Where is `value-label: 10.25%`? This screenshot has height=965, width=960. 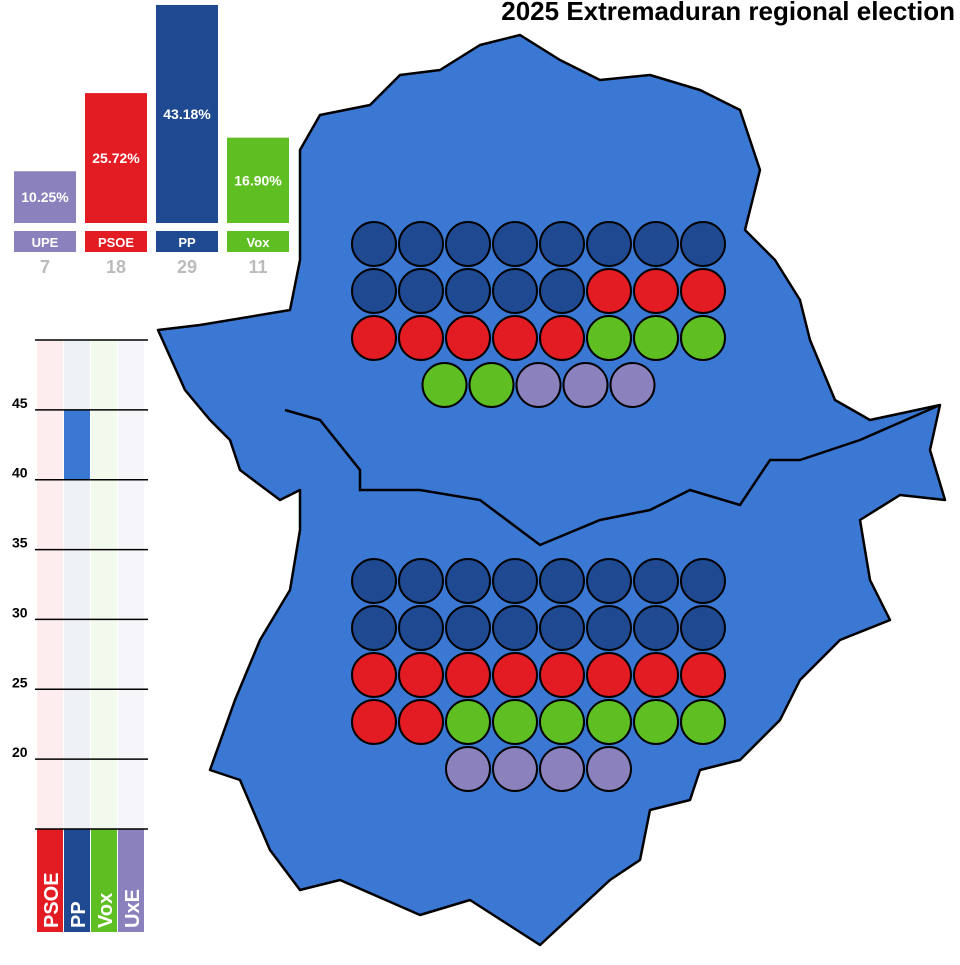
value-label: 10.25% is located at coordinates (45, 197).